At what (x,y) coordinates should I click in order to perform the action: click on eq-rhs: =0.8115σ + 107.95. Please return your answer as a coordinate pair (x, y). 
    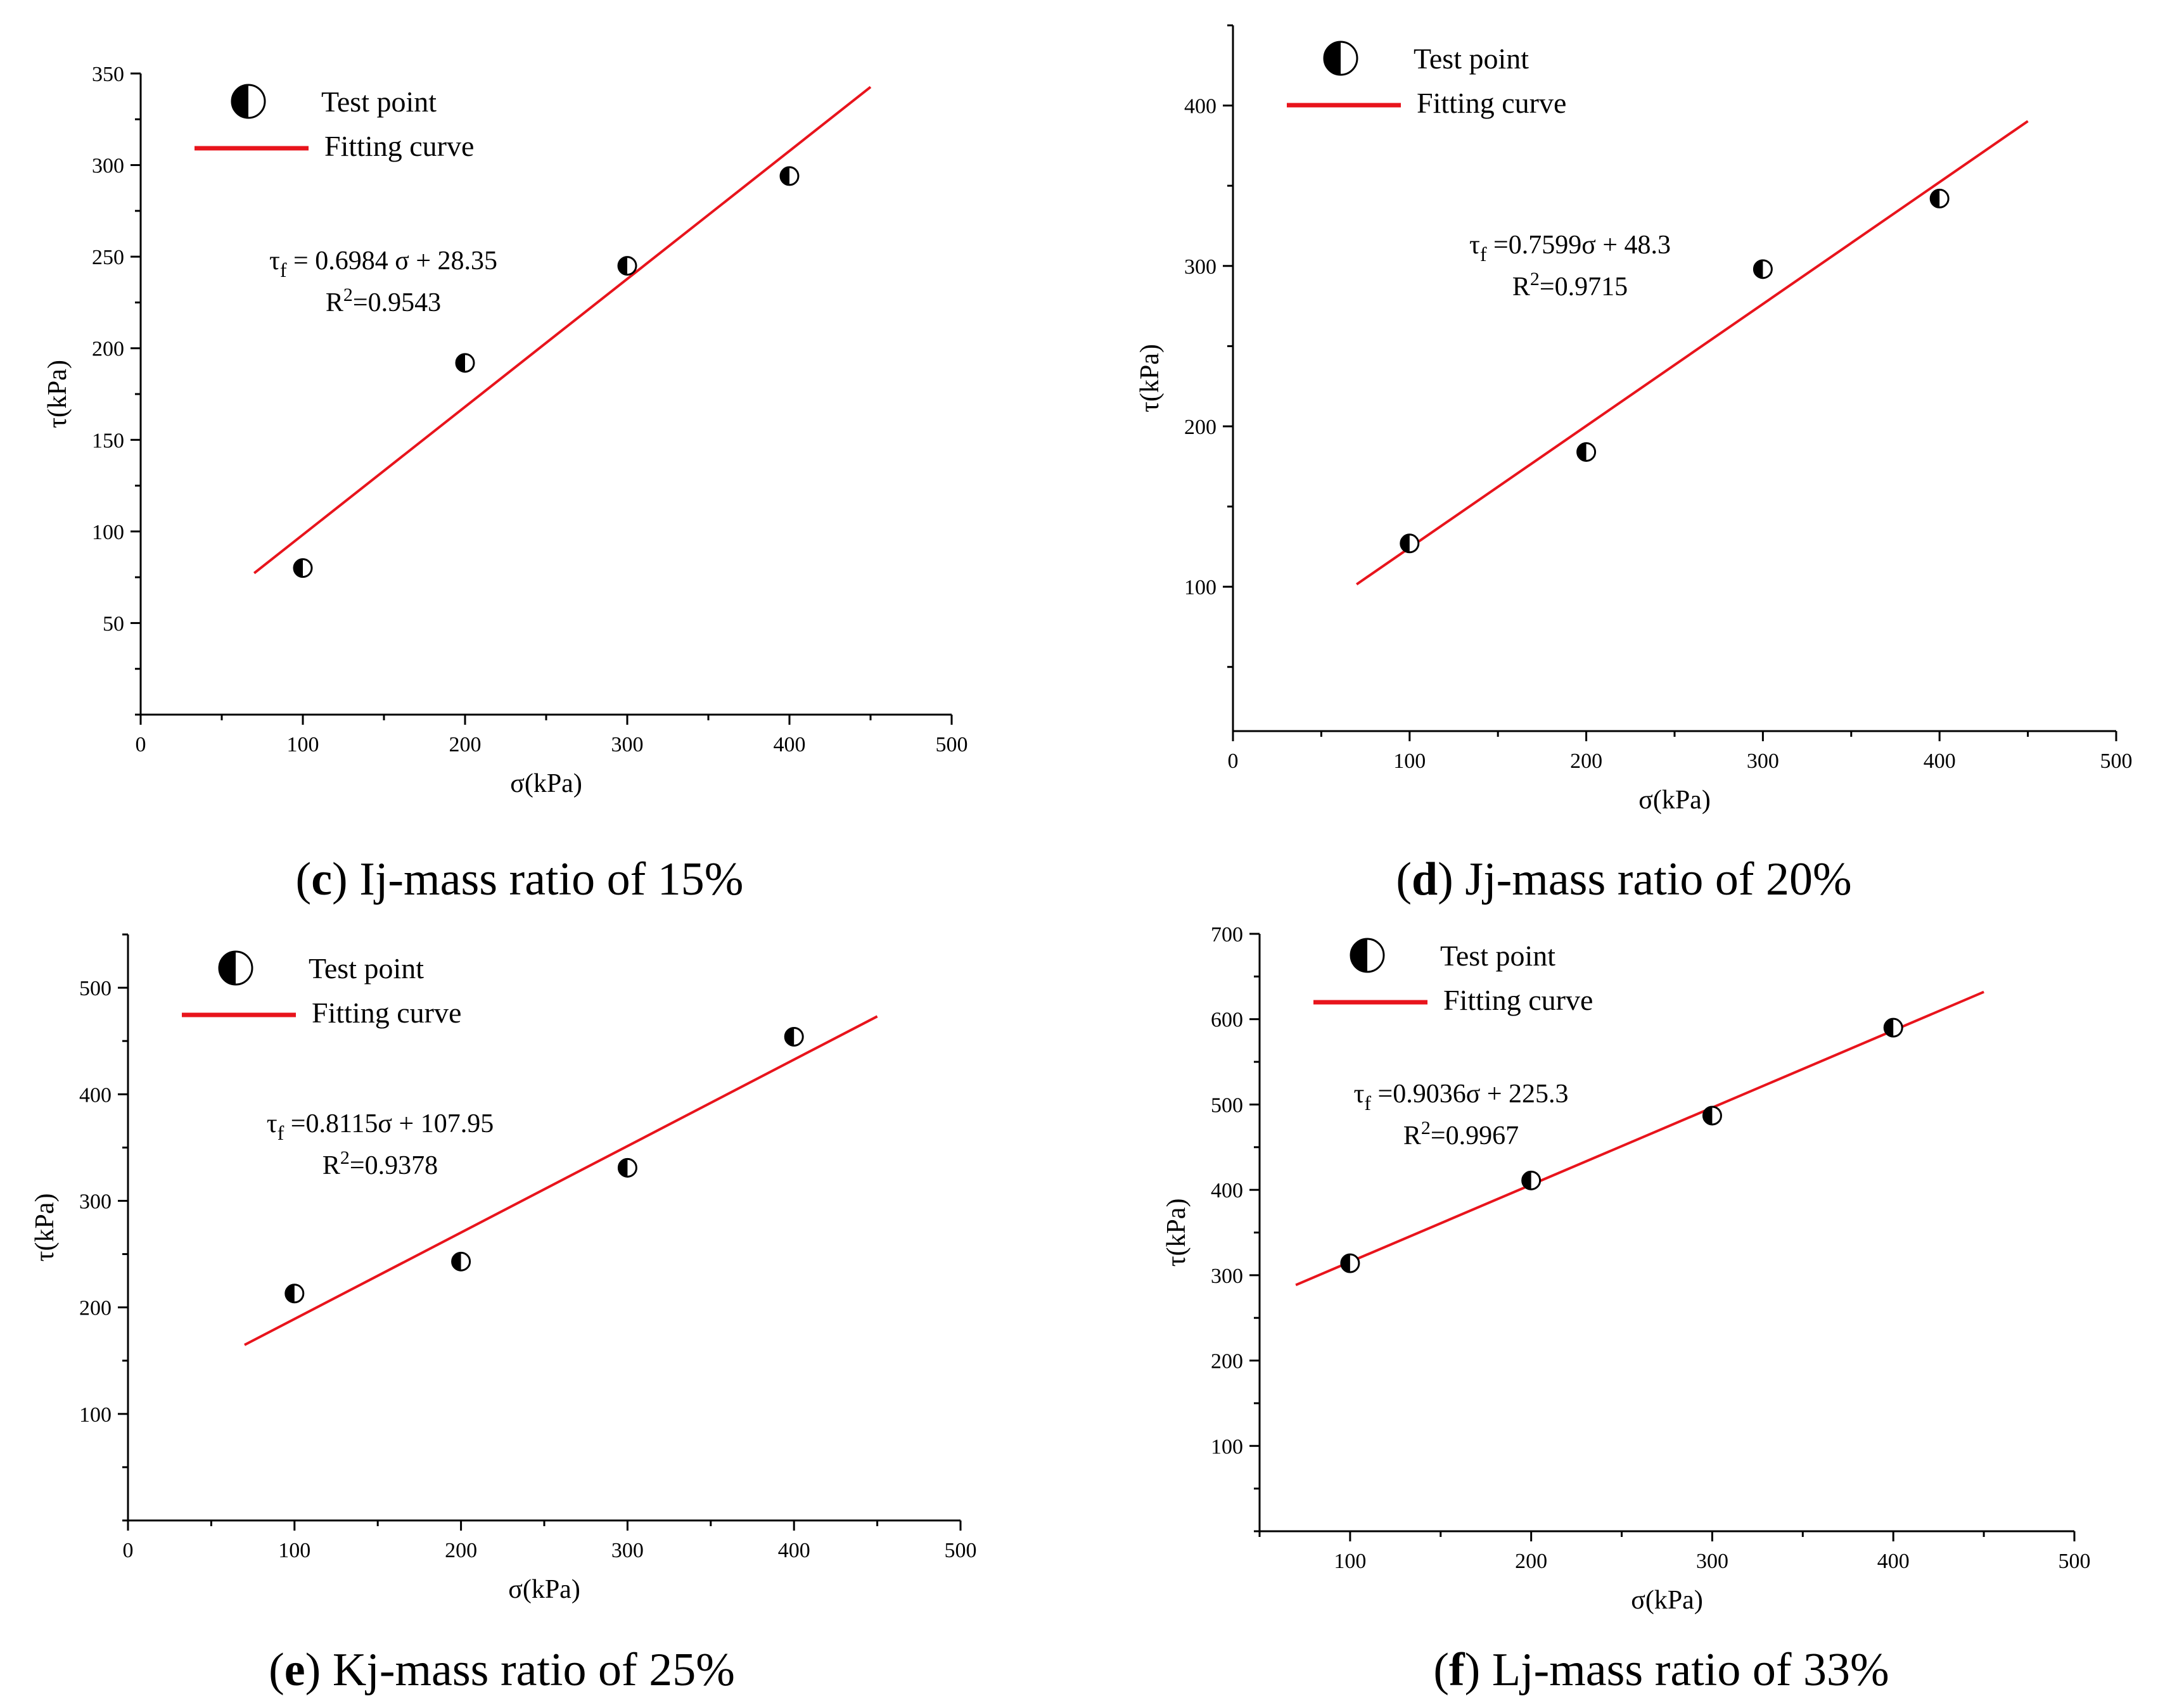
    Looking at the image, I should click on (389, 1123).